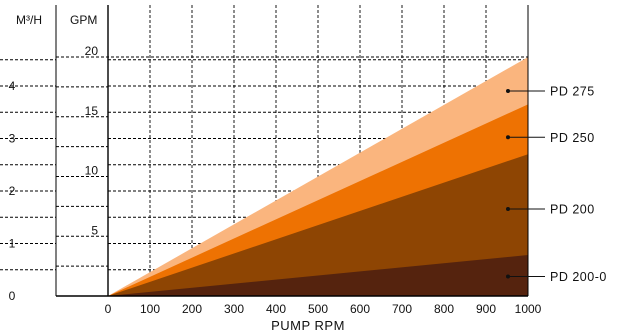  Describe the element at coordinates (318, 309) in the screenshot. I see `x-tick-label: 500` at that location.